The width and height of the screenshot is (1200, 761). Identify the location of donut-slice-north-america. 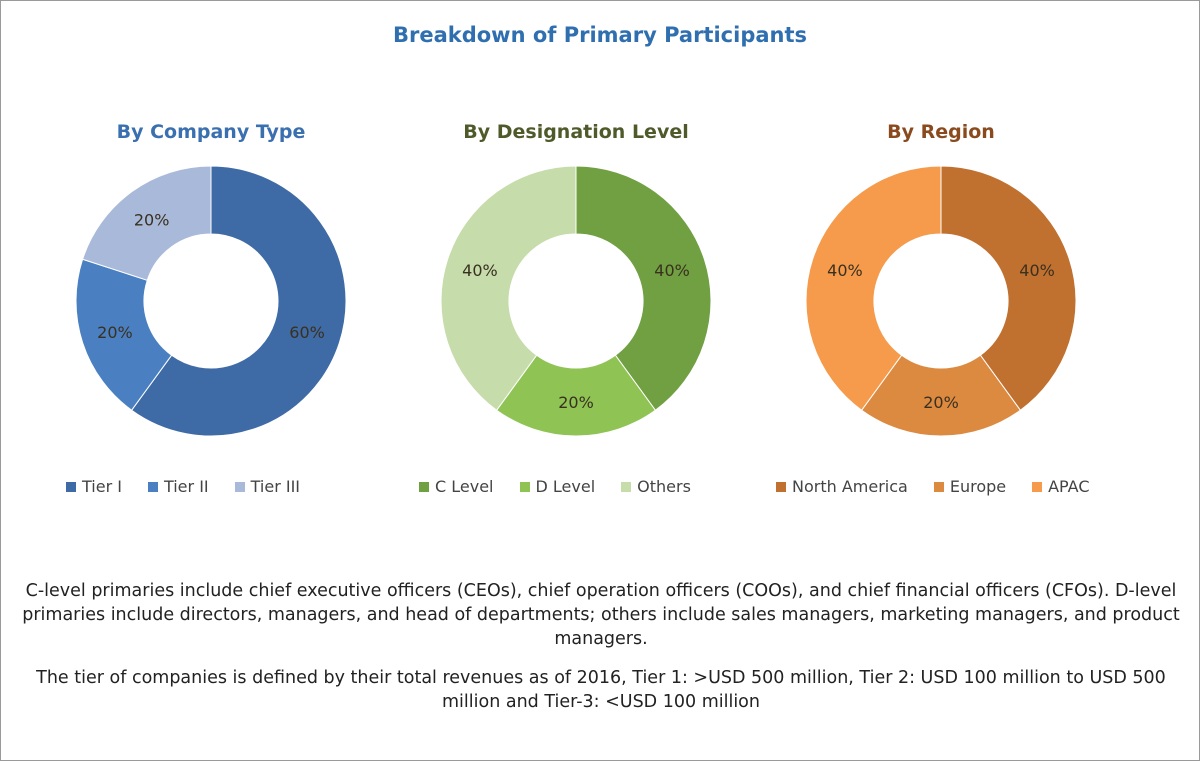
(1008, 288).